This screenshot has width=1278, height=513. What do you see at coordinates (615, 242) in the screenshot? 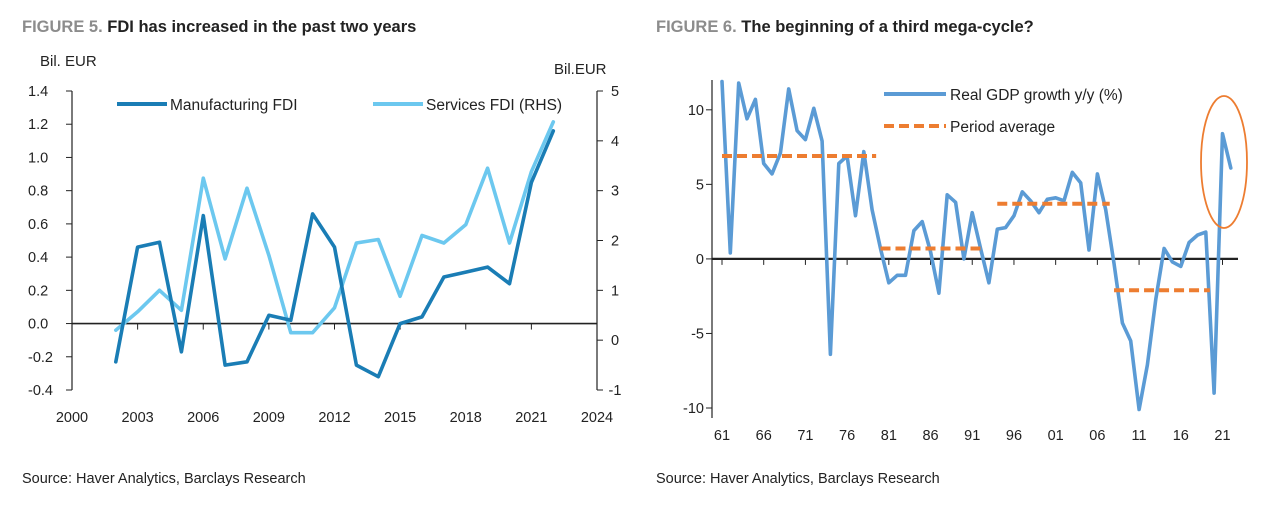
I see `right-tick-label: 2` at bounding box center [615, 242].